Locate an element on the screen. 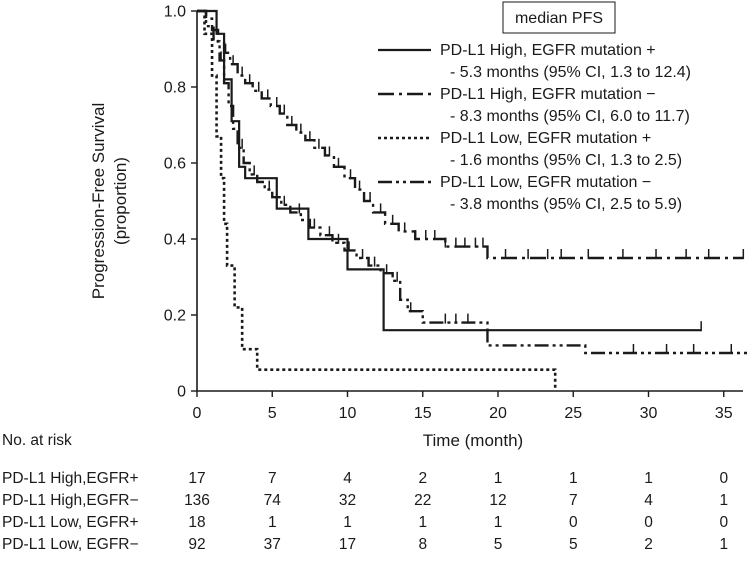 The width and height of the screenshot is (749, 561). risk-count: 37 is located at coordinates (272, 544).